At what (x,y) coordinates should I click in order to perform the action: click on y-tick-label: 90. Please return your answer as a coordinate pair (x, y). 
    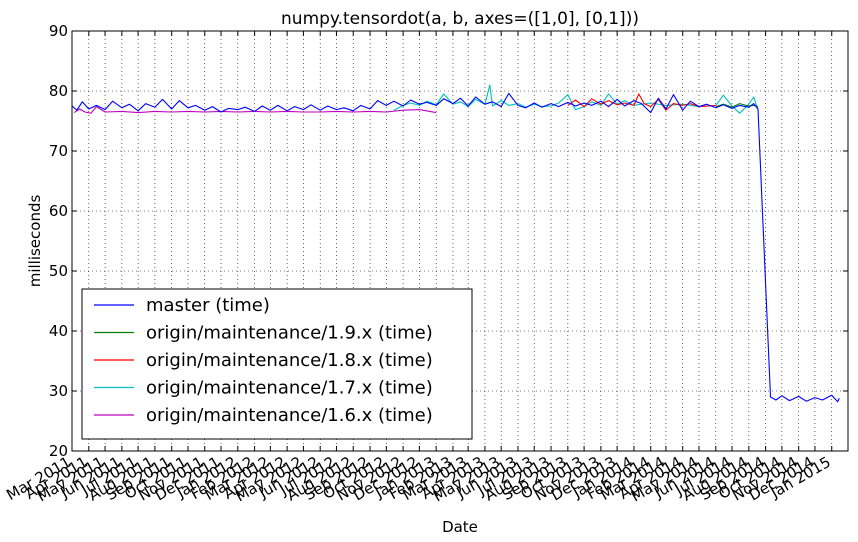
    Looking at the image, I should click on (58, 31).